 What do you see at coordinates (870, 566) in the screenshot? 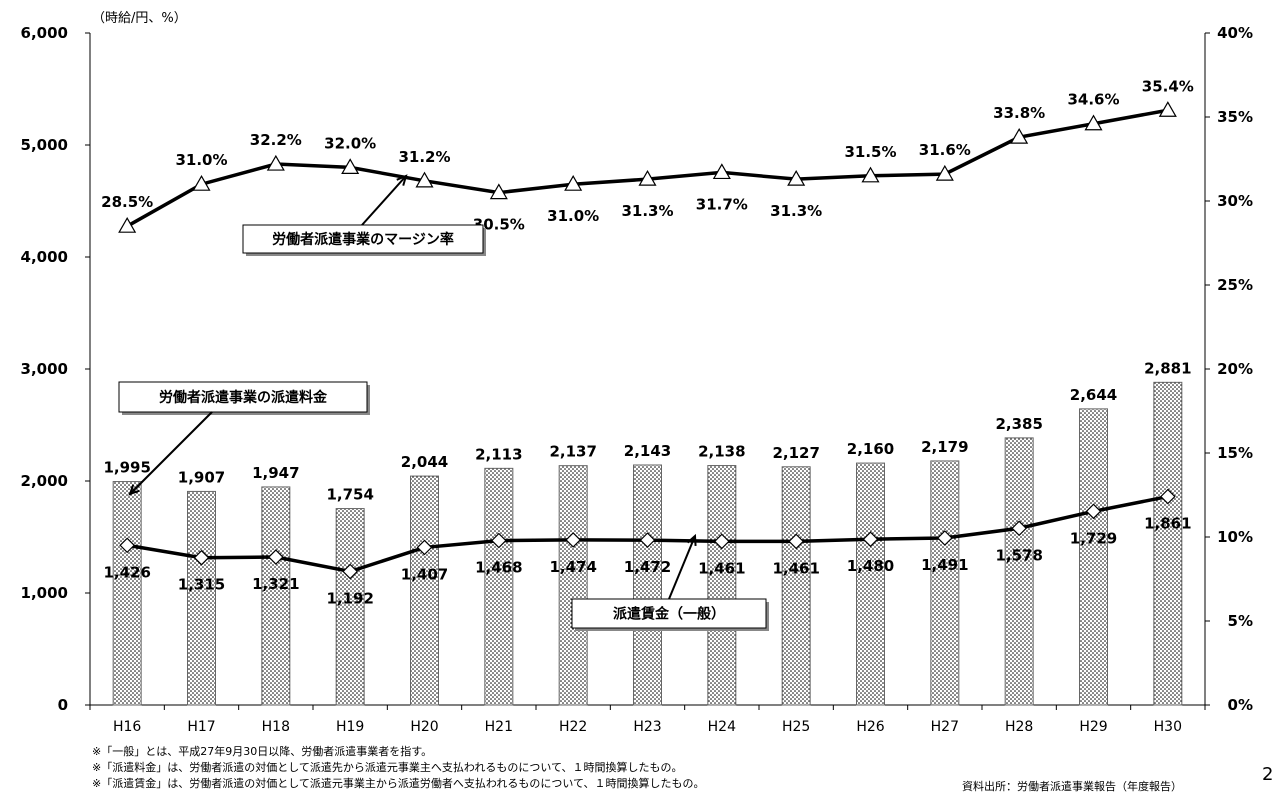
I see `wage-label: 1,480` at bounding box center [870, 566].